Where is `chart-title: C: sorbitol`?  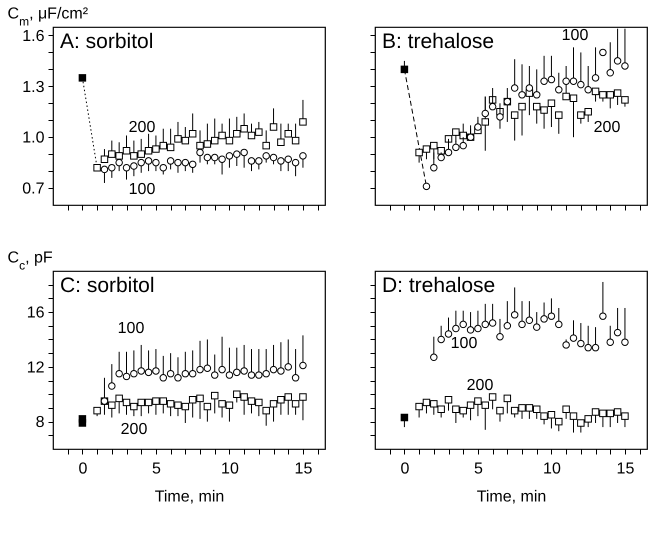
chart-title: C: sorbitol is located at coordinates (107, 285).